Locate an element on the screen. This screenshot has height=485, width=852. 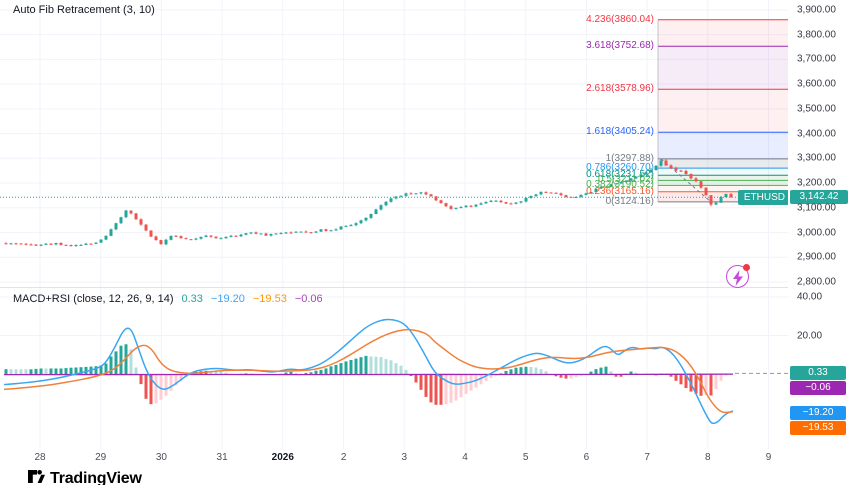
time-axis-tick: 5 is located at coordinates (525, 457).